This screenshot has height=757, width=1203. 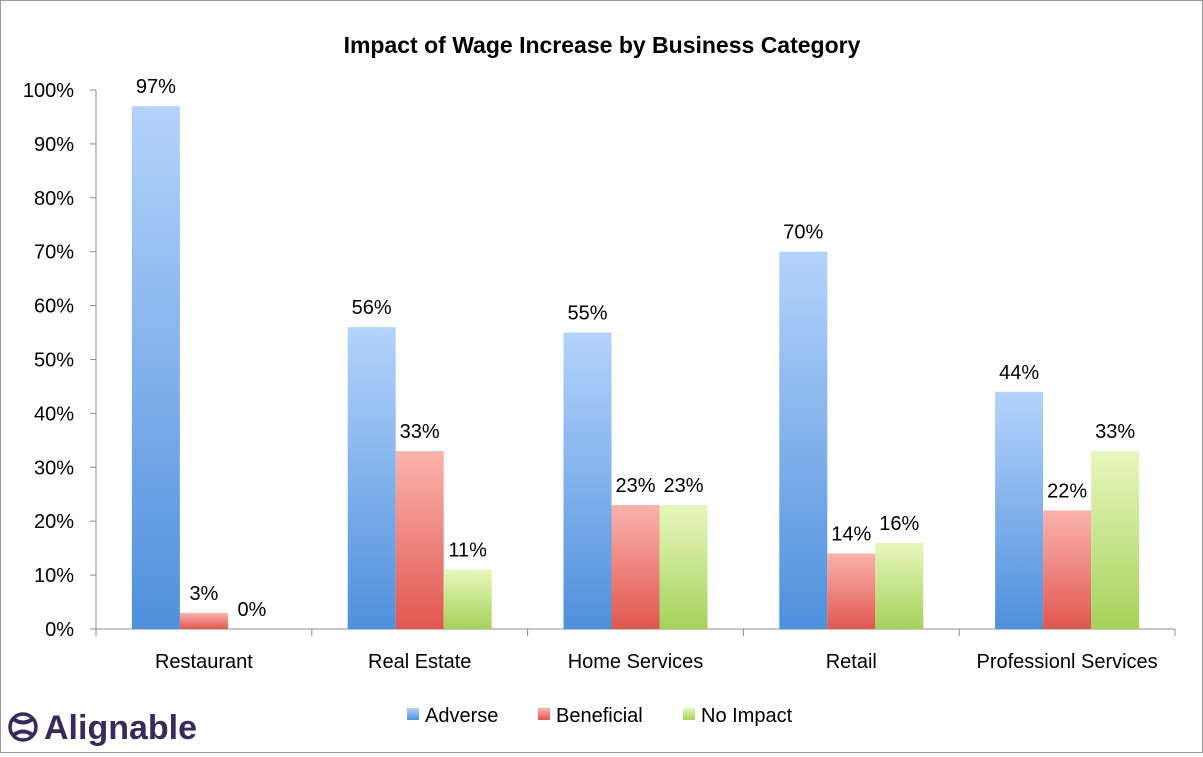 What do you see at coordinates (851, 535) in the screenshot?
I see `data-label: 14%` at bounding box center [851, 535].